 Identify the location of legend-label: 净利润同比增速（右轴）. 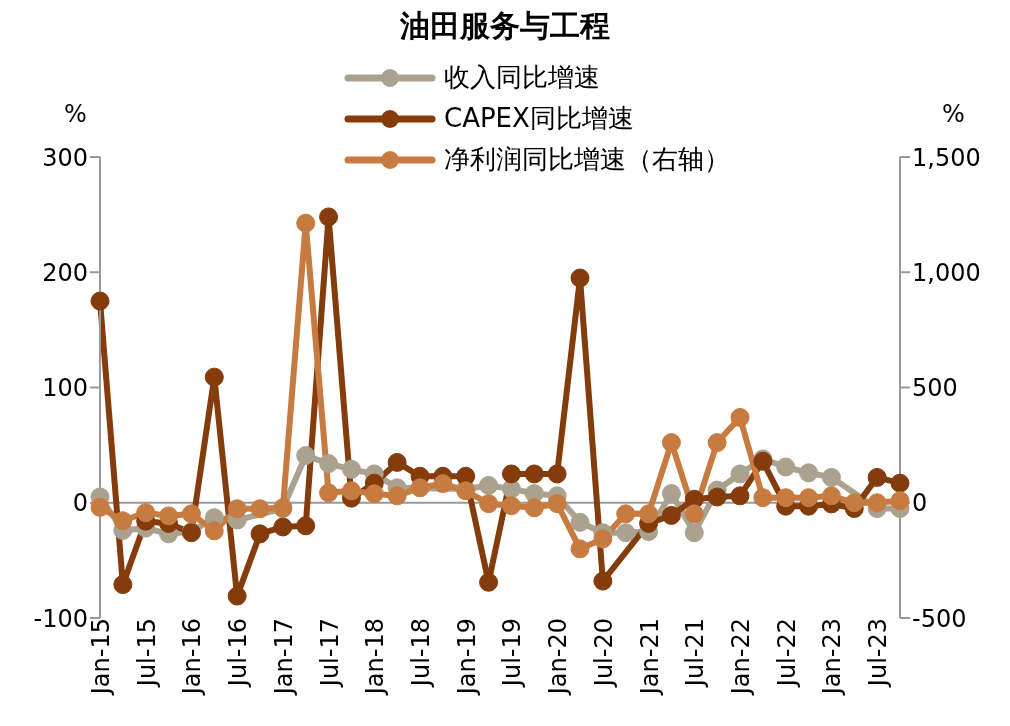
(587, 159).